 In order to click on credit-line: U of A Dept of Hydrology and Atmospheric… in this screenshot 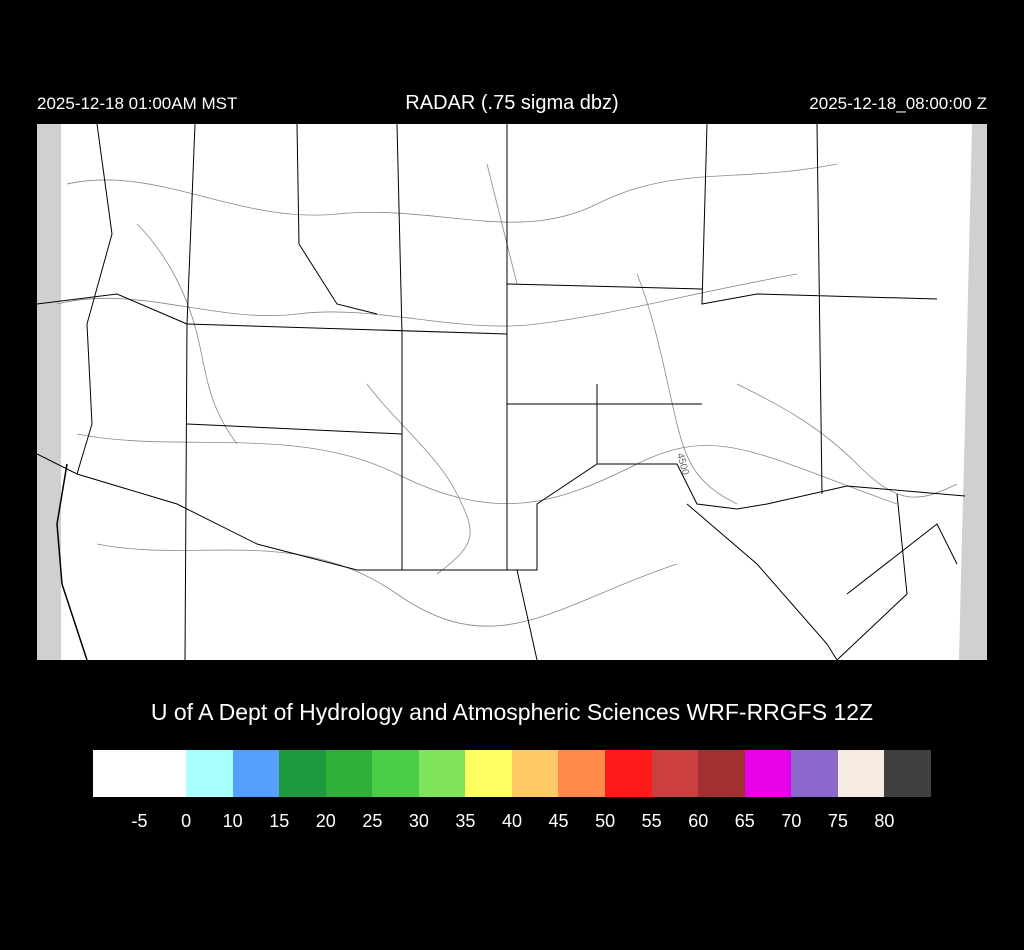, I will do `click(512, 712)`.